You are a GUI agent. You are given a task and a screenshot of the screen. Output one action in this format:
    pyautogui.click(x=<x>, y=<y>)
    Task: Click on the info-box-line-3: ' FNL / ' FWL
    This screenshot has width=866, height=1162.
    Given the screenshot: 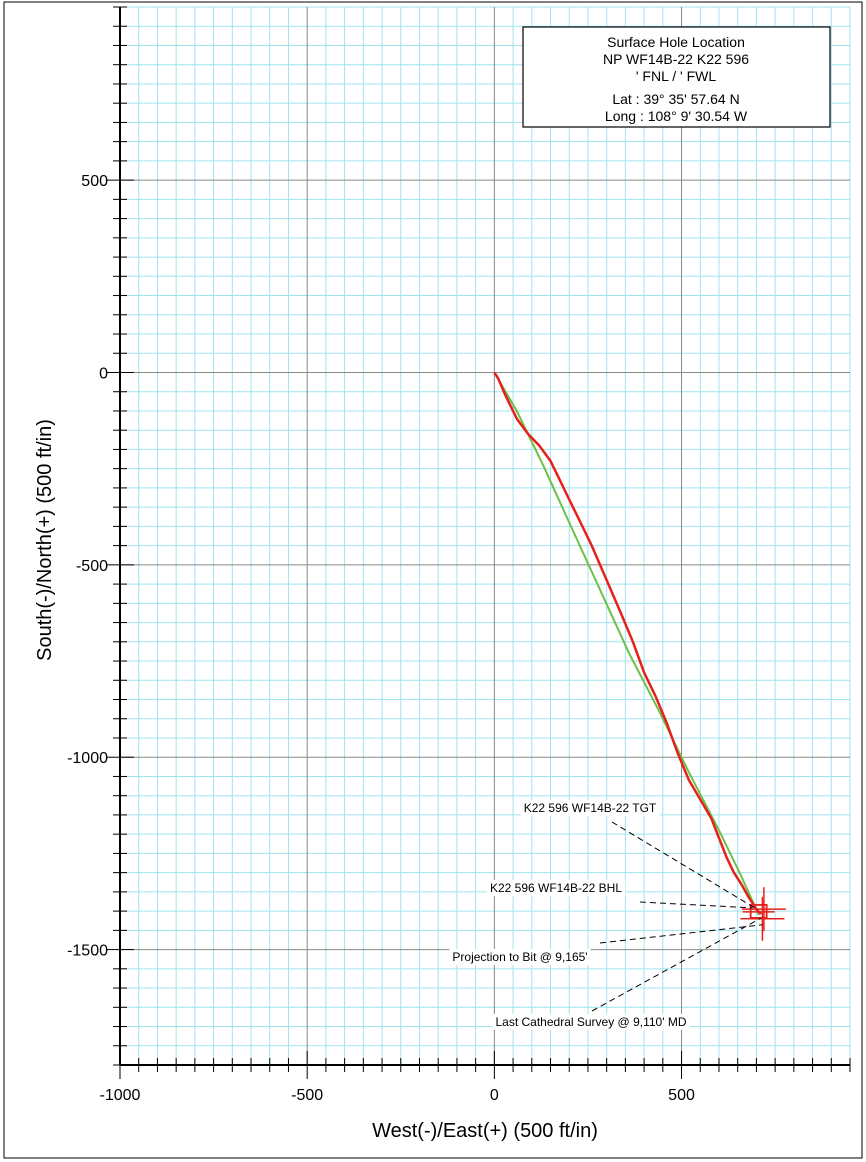 What is the action you would take?
    pyautogui.click(x=676, y=76)
    